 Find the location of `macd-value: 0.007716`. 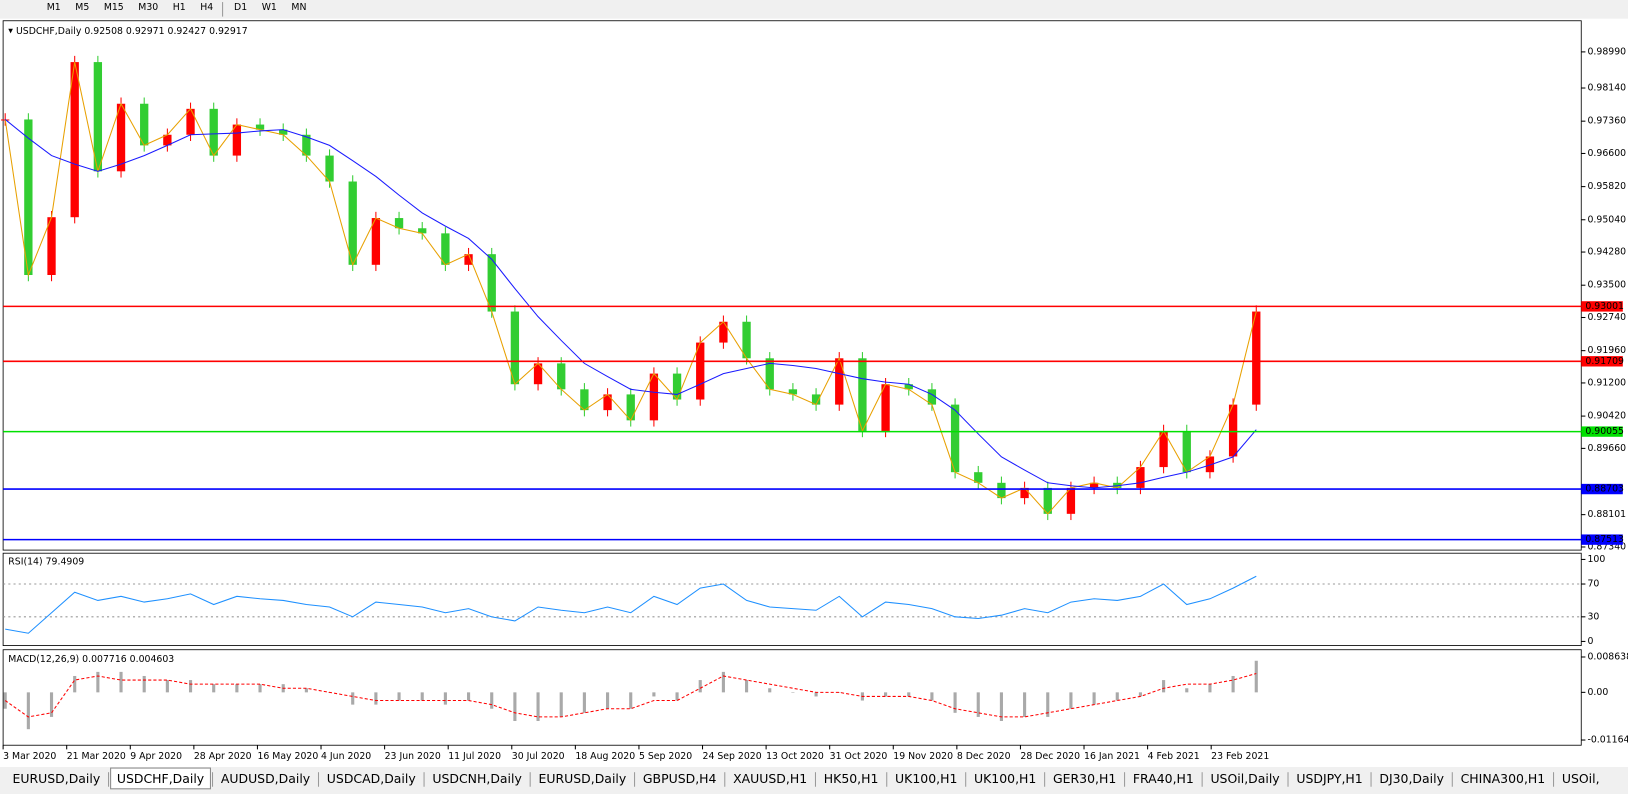

macd-value: 0.007716 is located at coordinates (104, 659).